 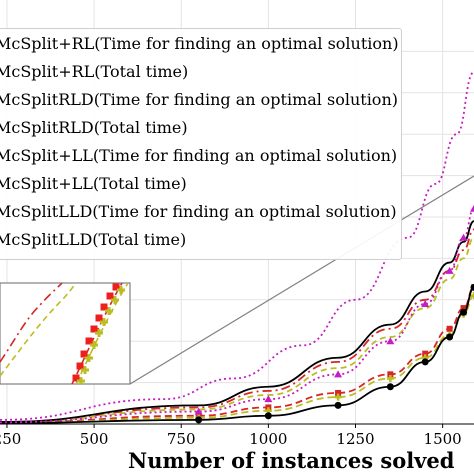 I want to click on legend-entry: McSplit+RL(Total time), so click(x=94, y=71).